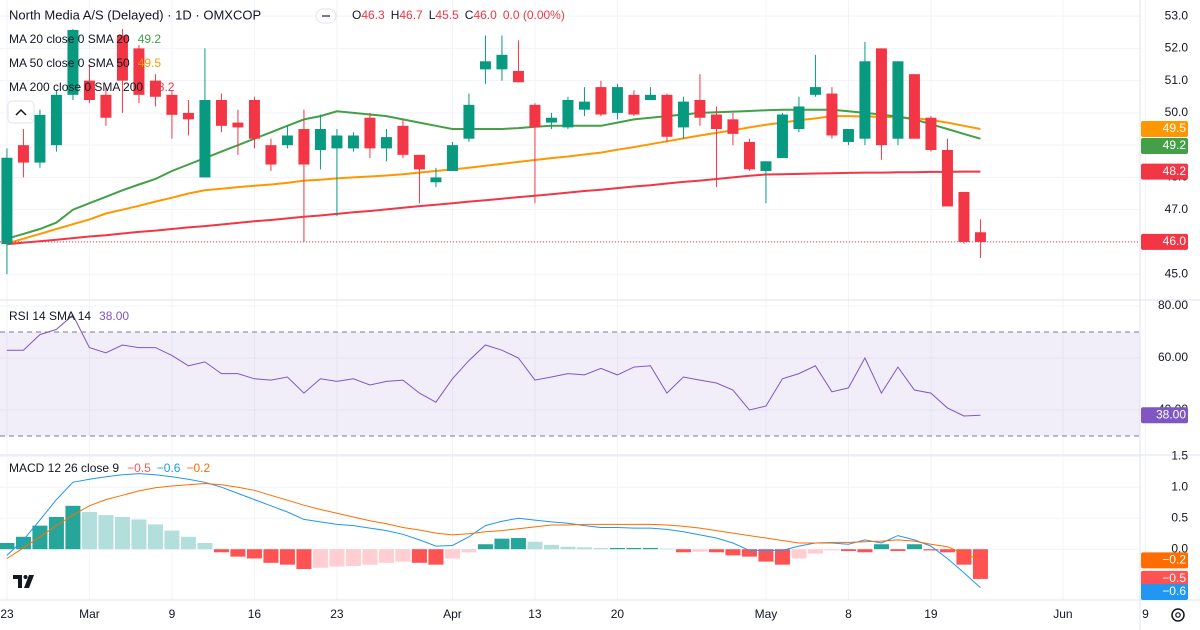 Image resolution: width=1200 pixels, height=630 pixels. Describe the element at coordinates (1178, 615) in the screenshot. I see `settings-button` at that location.